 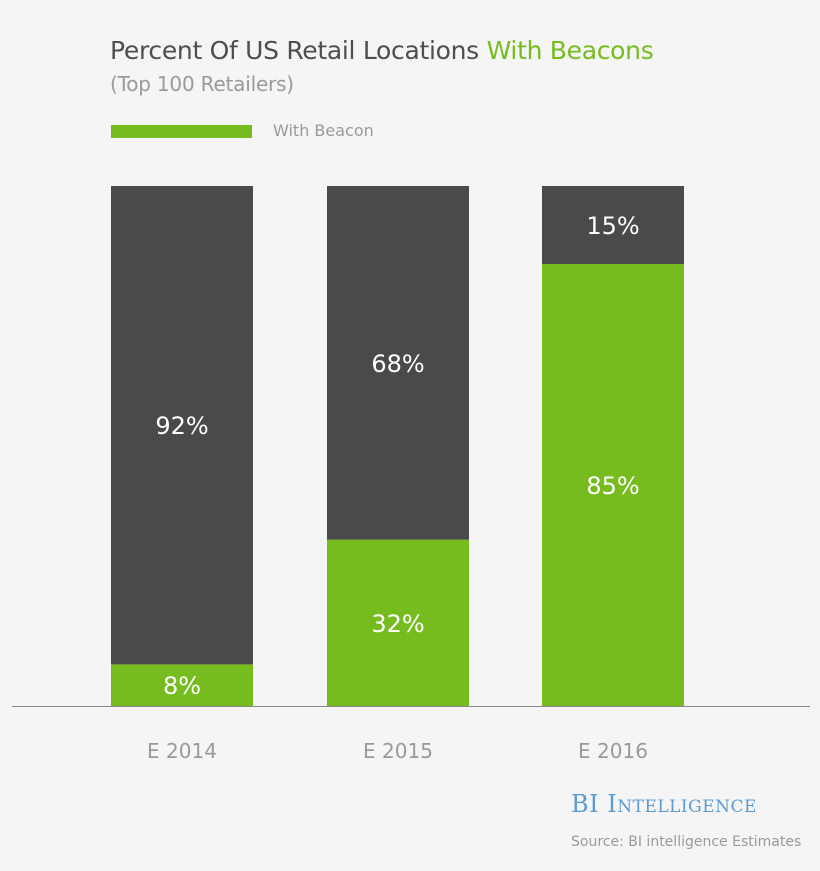 I want to click on legend-label-with-beacon: With Beacon, so click(x=323, y=130).